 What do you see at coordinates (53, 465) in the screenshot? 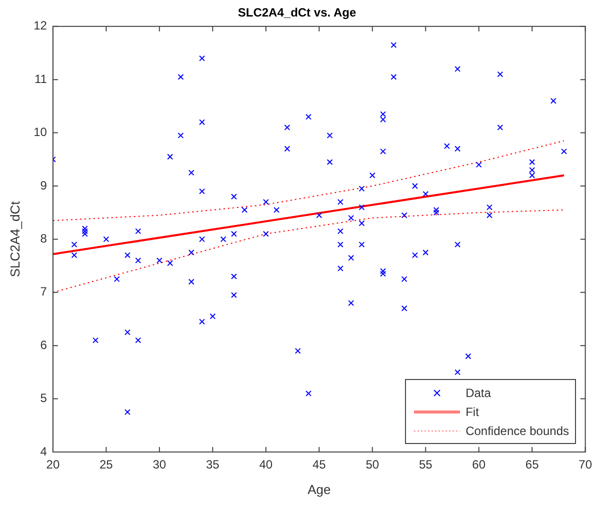
I see `x-tick-label: 20` at bounding box center [53, 465].